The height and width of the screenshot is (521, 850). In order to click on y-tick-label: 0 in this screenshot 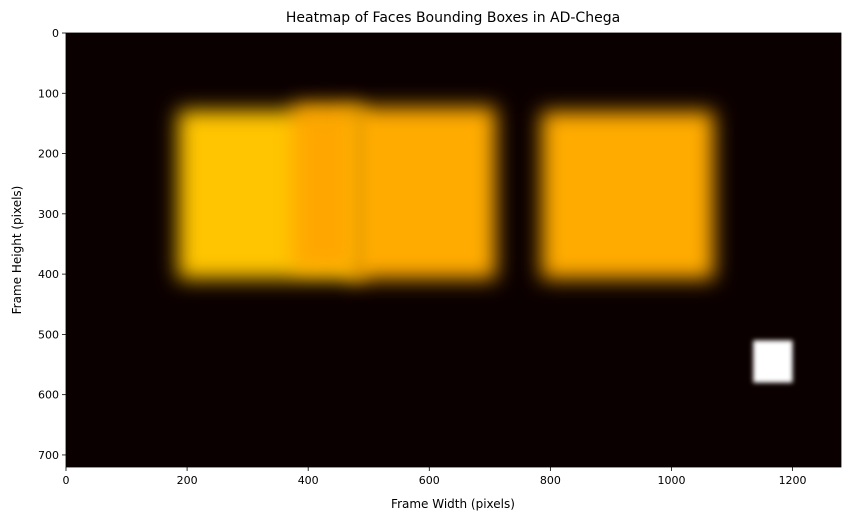, I will do `click(55, 33)`.